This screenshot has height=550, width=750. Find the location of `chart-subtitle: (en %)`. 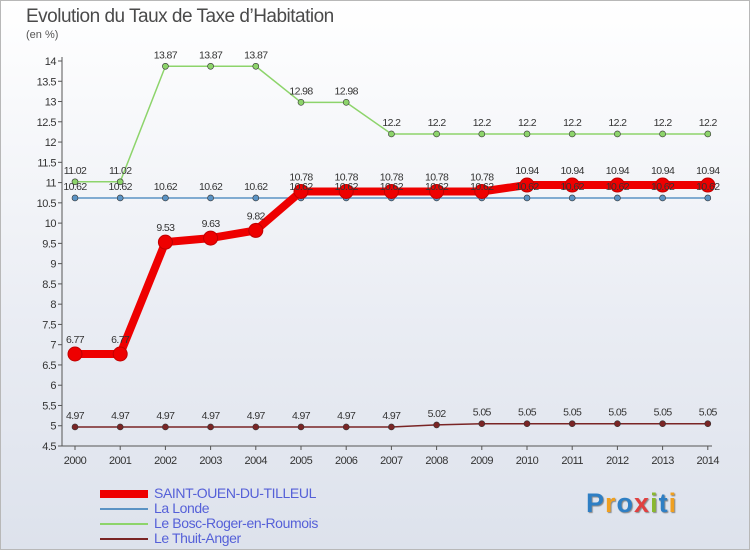

chart-subtitle: (en %) is located at coordinates (42, 35).